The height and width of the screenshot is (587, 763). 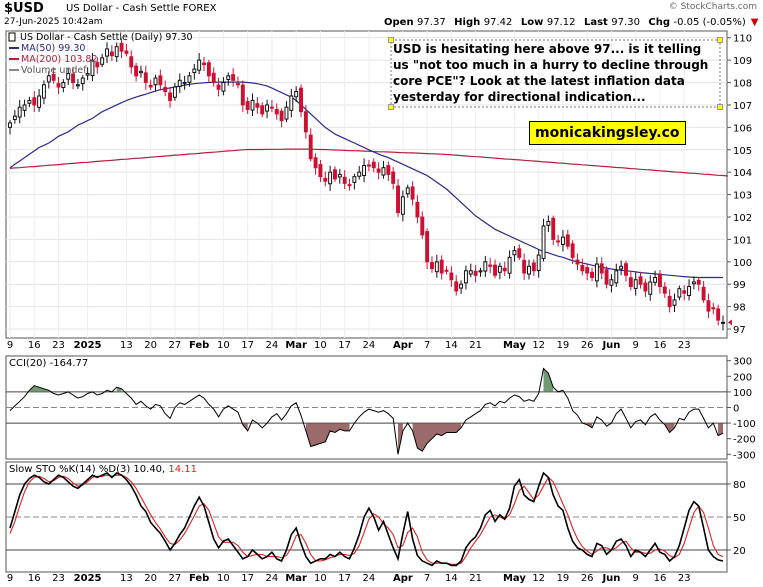 What do you see at coordinates (88, 345) in the screenshot?
I see `xaxis-mid-tick-label: 2025` at bounding box center [88, 345].